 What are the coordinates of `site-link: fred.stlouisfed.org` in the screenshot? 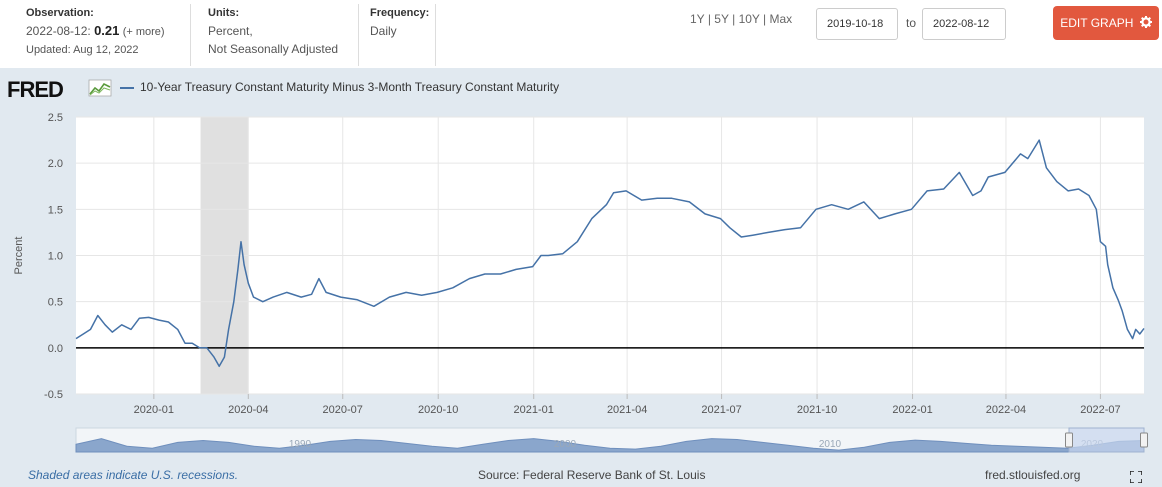 It's located at (1033, 475).